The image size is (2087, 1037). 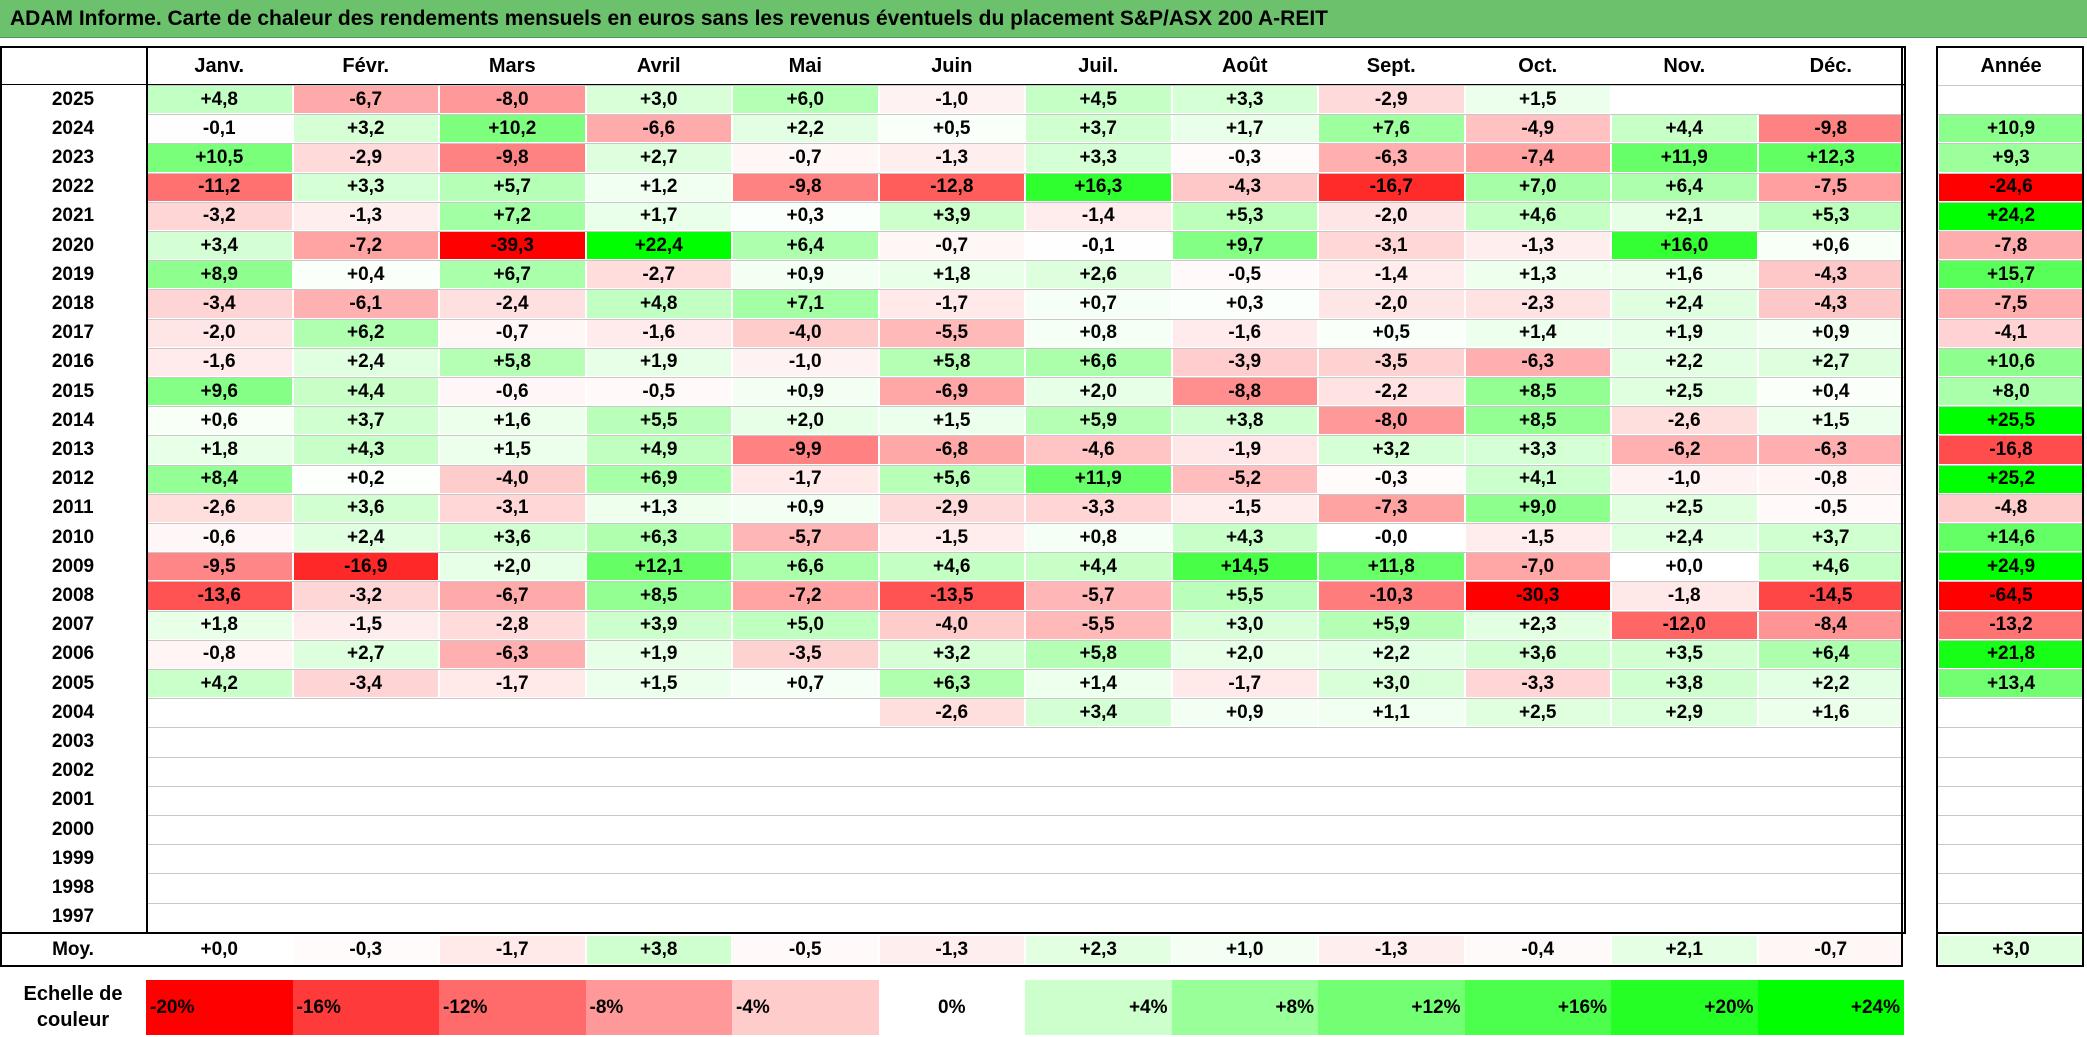 What do you see at coordinates (805, 508) in the screenshot?
I see `heatmap-cell: +0,9` at bounding box center [805, 508].